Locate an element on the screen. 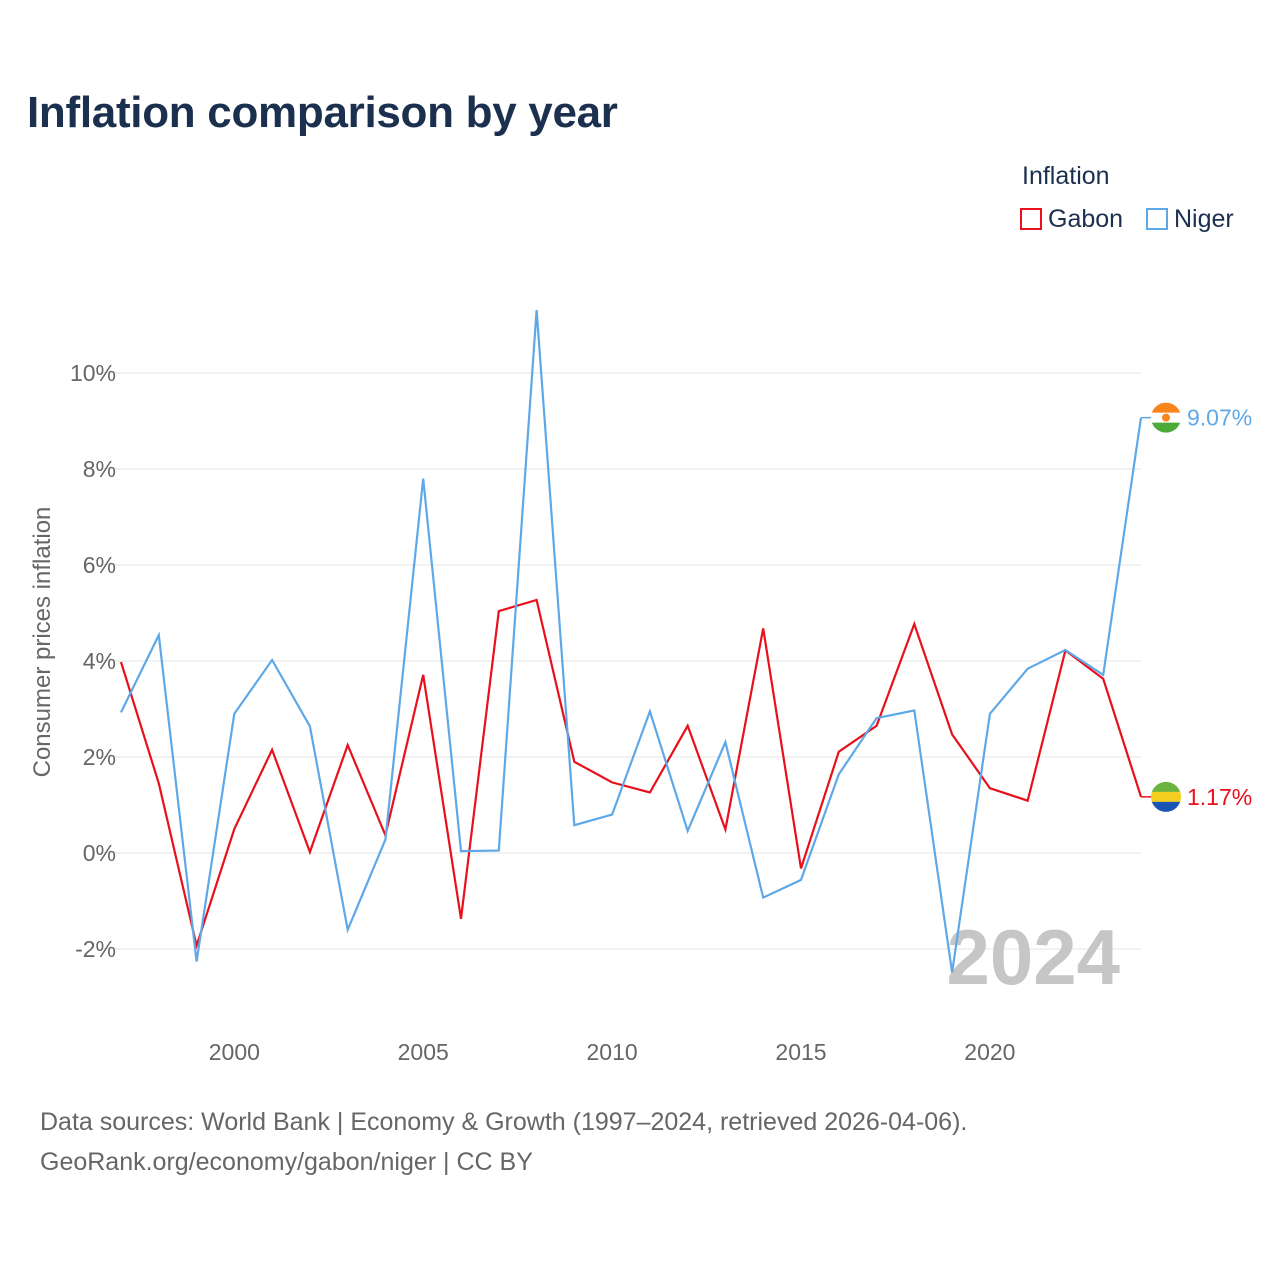 This screenshot has height=1280, width=1280. chart-title: Inflation comparison by year is located at coordinates (322, 112).